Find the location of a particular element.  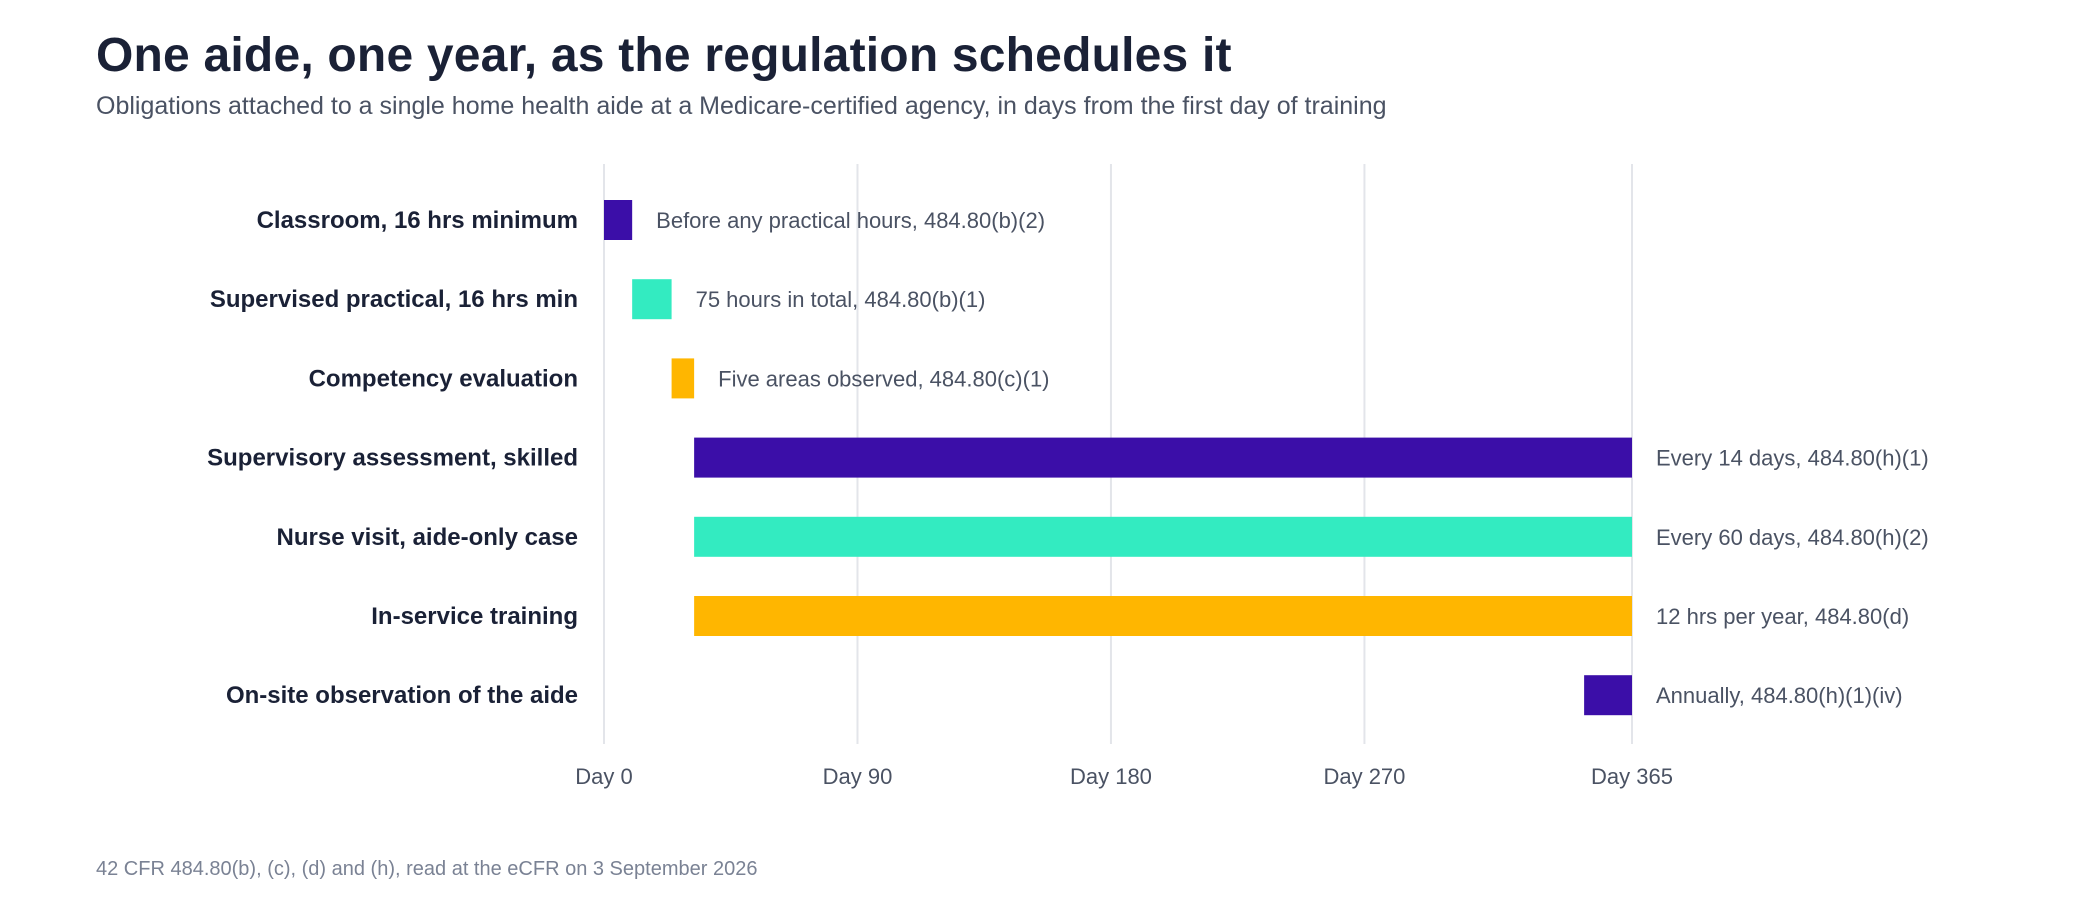

bar-annotation: Before any practical hours, 484.80(b)(2) is located at coordinates (850, 220).